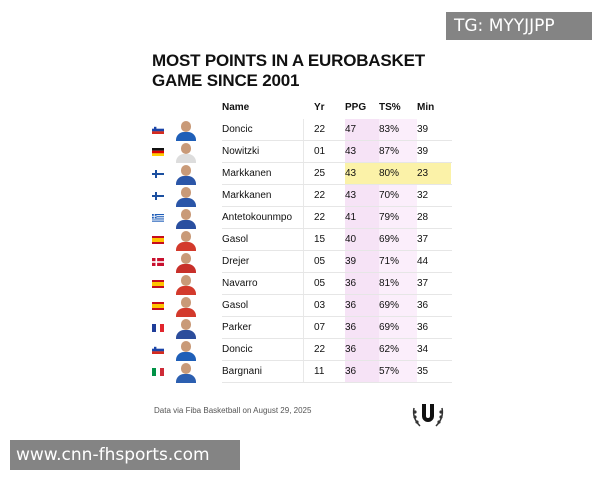 This screenshot has height=480, width=600. What do you see at coordinates (389, 151) in the screenshot?
I see `ts-value: 87%` at bounding box center [389, 151].